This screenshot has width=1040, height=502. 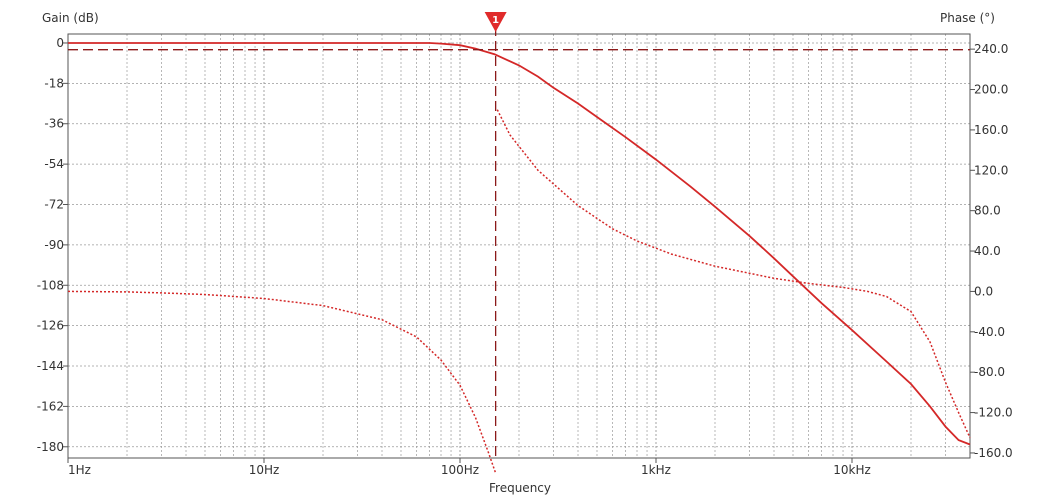 What do you see at coordinates (54, 83) in the screenshot?
I see `y-left-tick-label: -18` at bounding box center [54, 83].